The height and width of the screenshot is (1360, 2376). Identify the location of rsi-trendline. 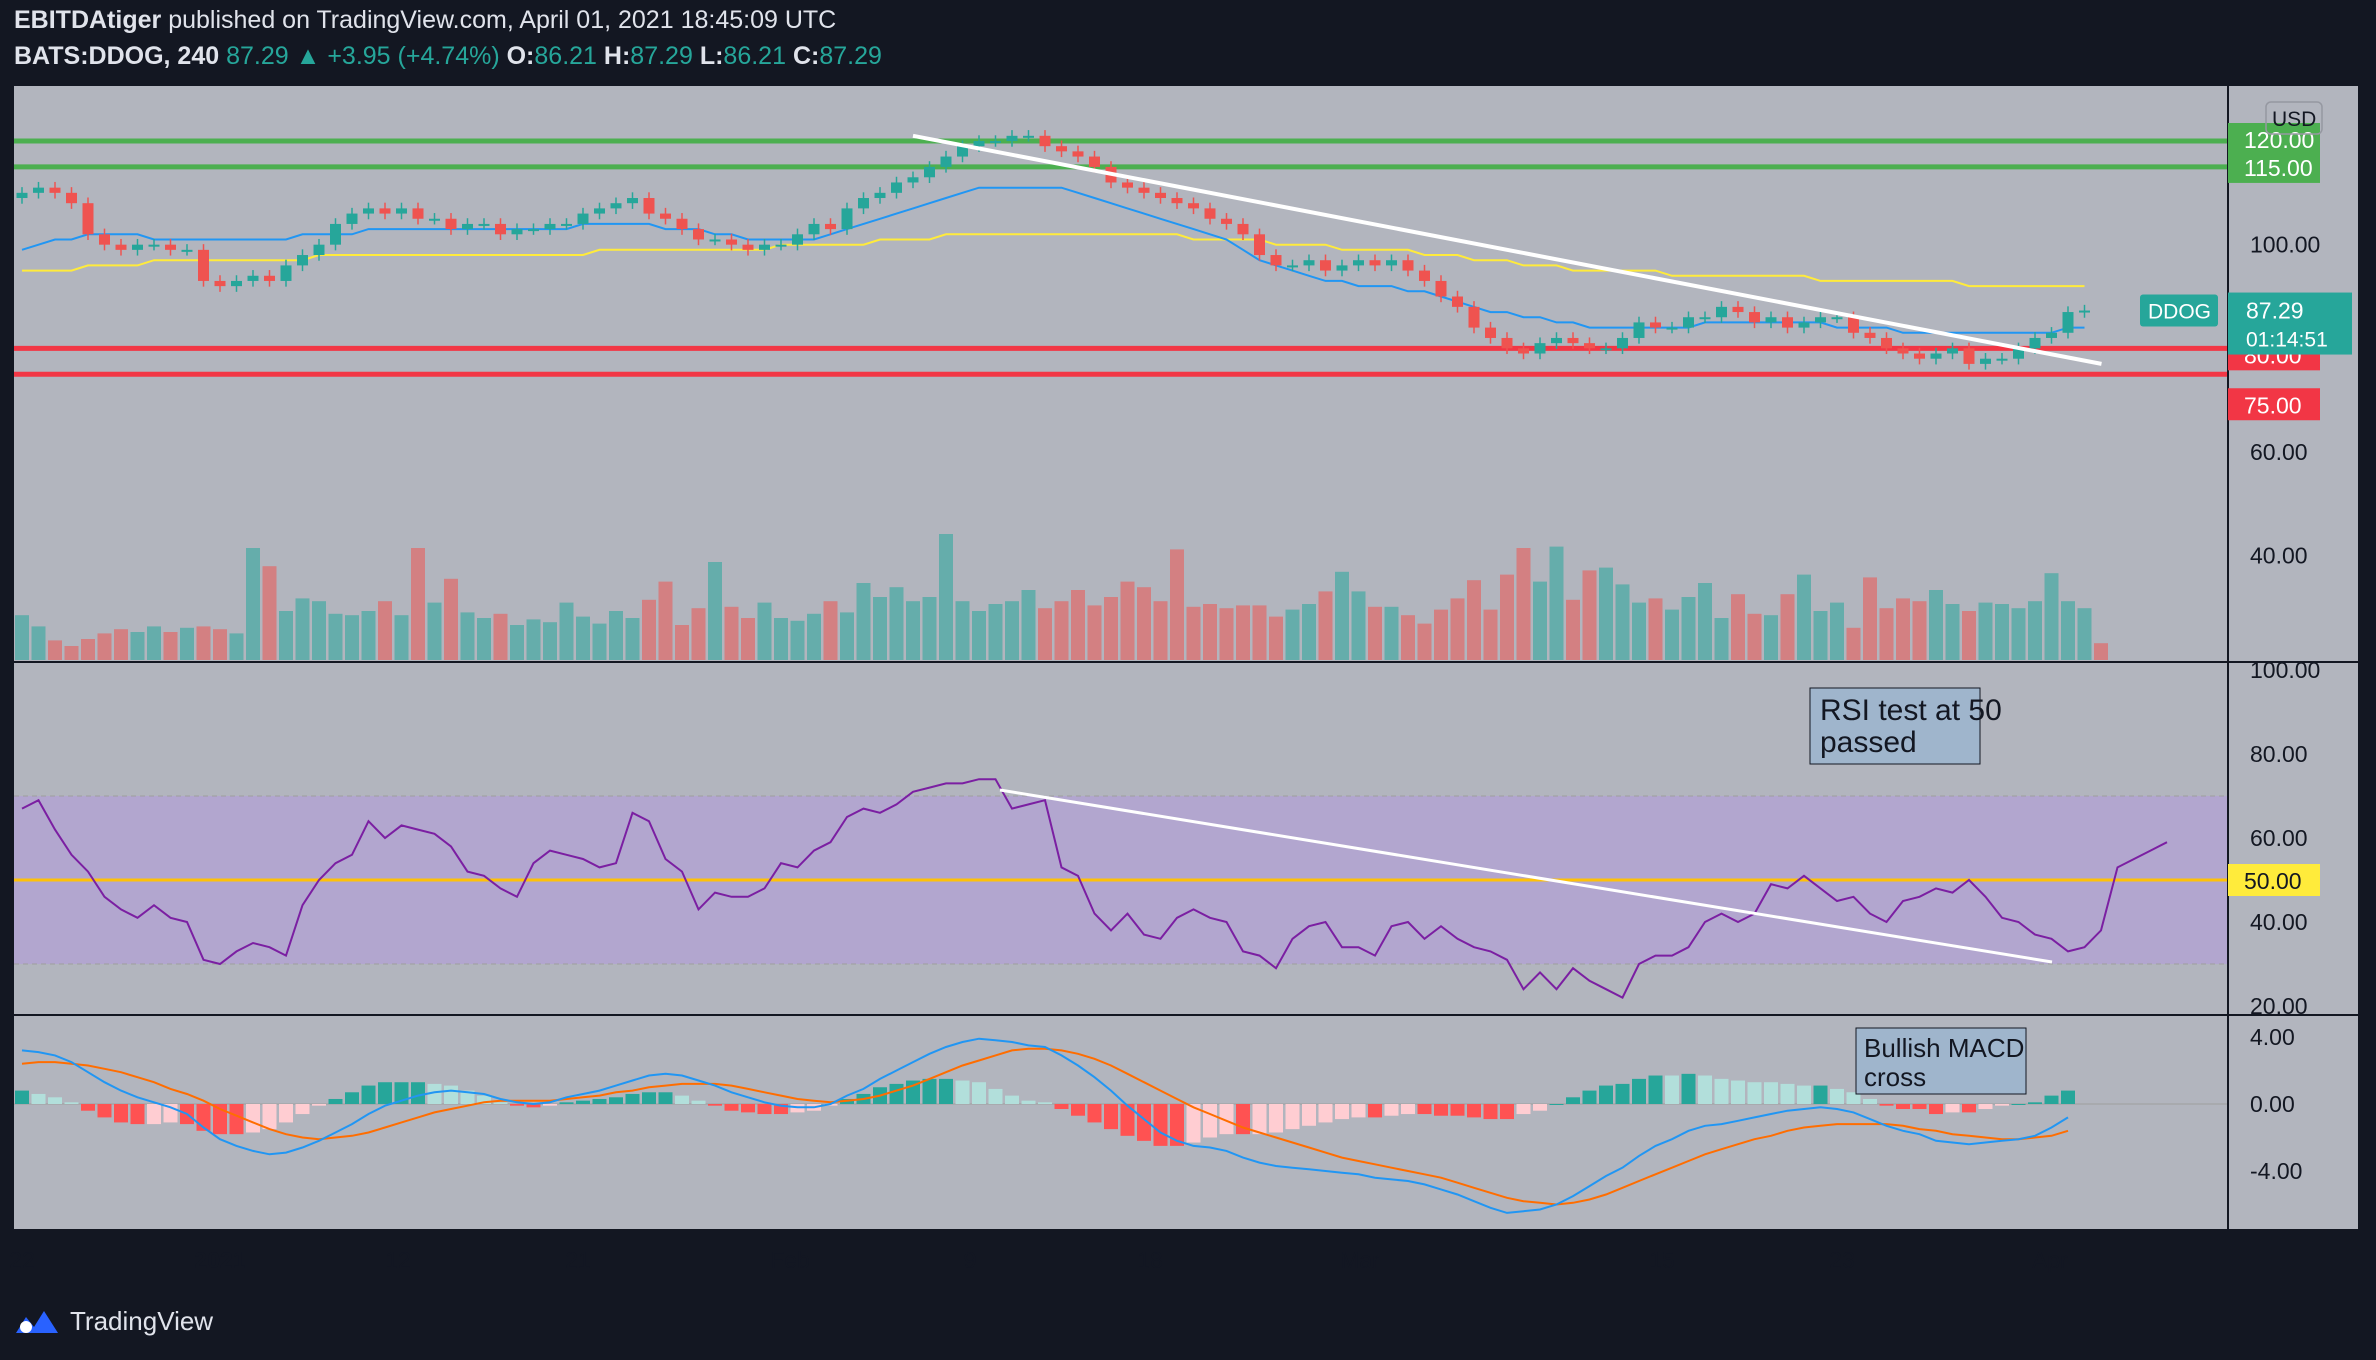
(1526, 876).